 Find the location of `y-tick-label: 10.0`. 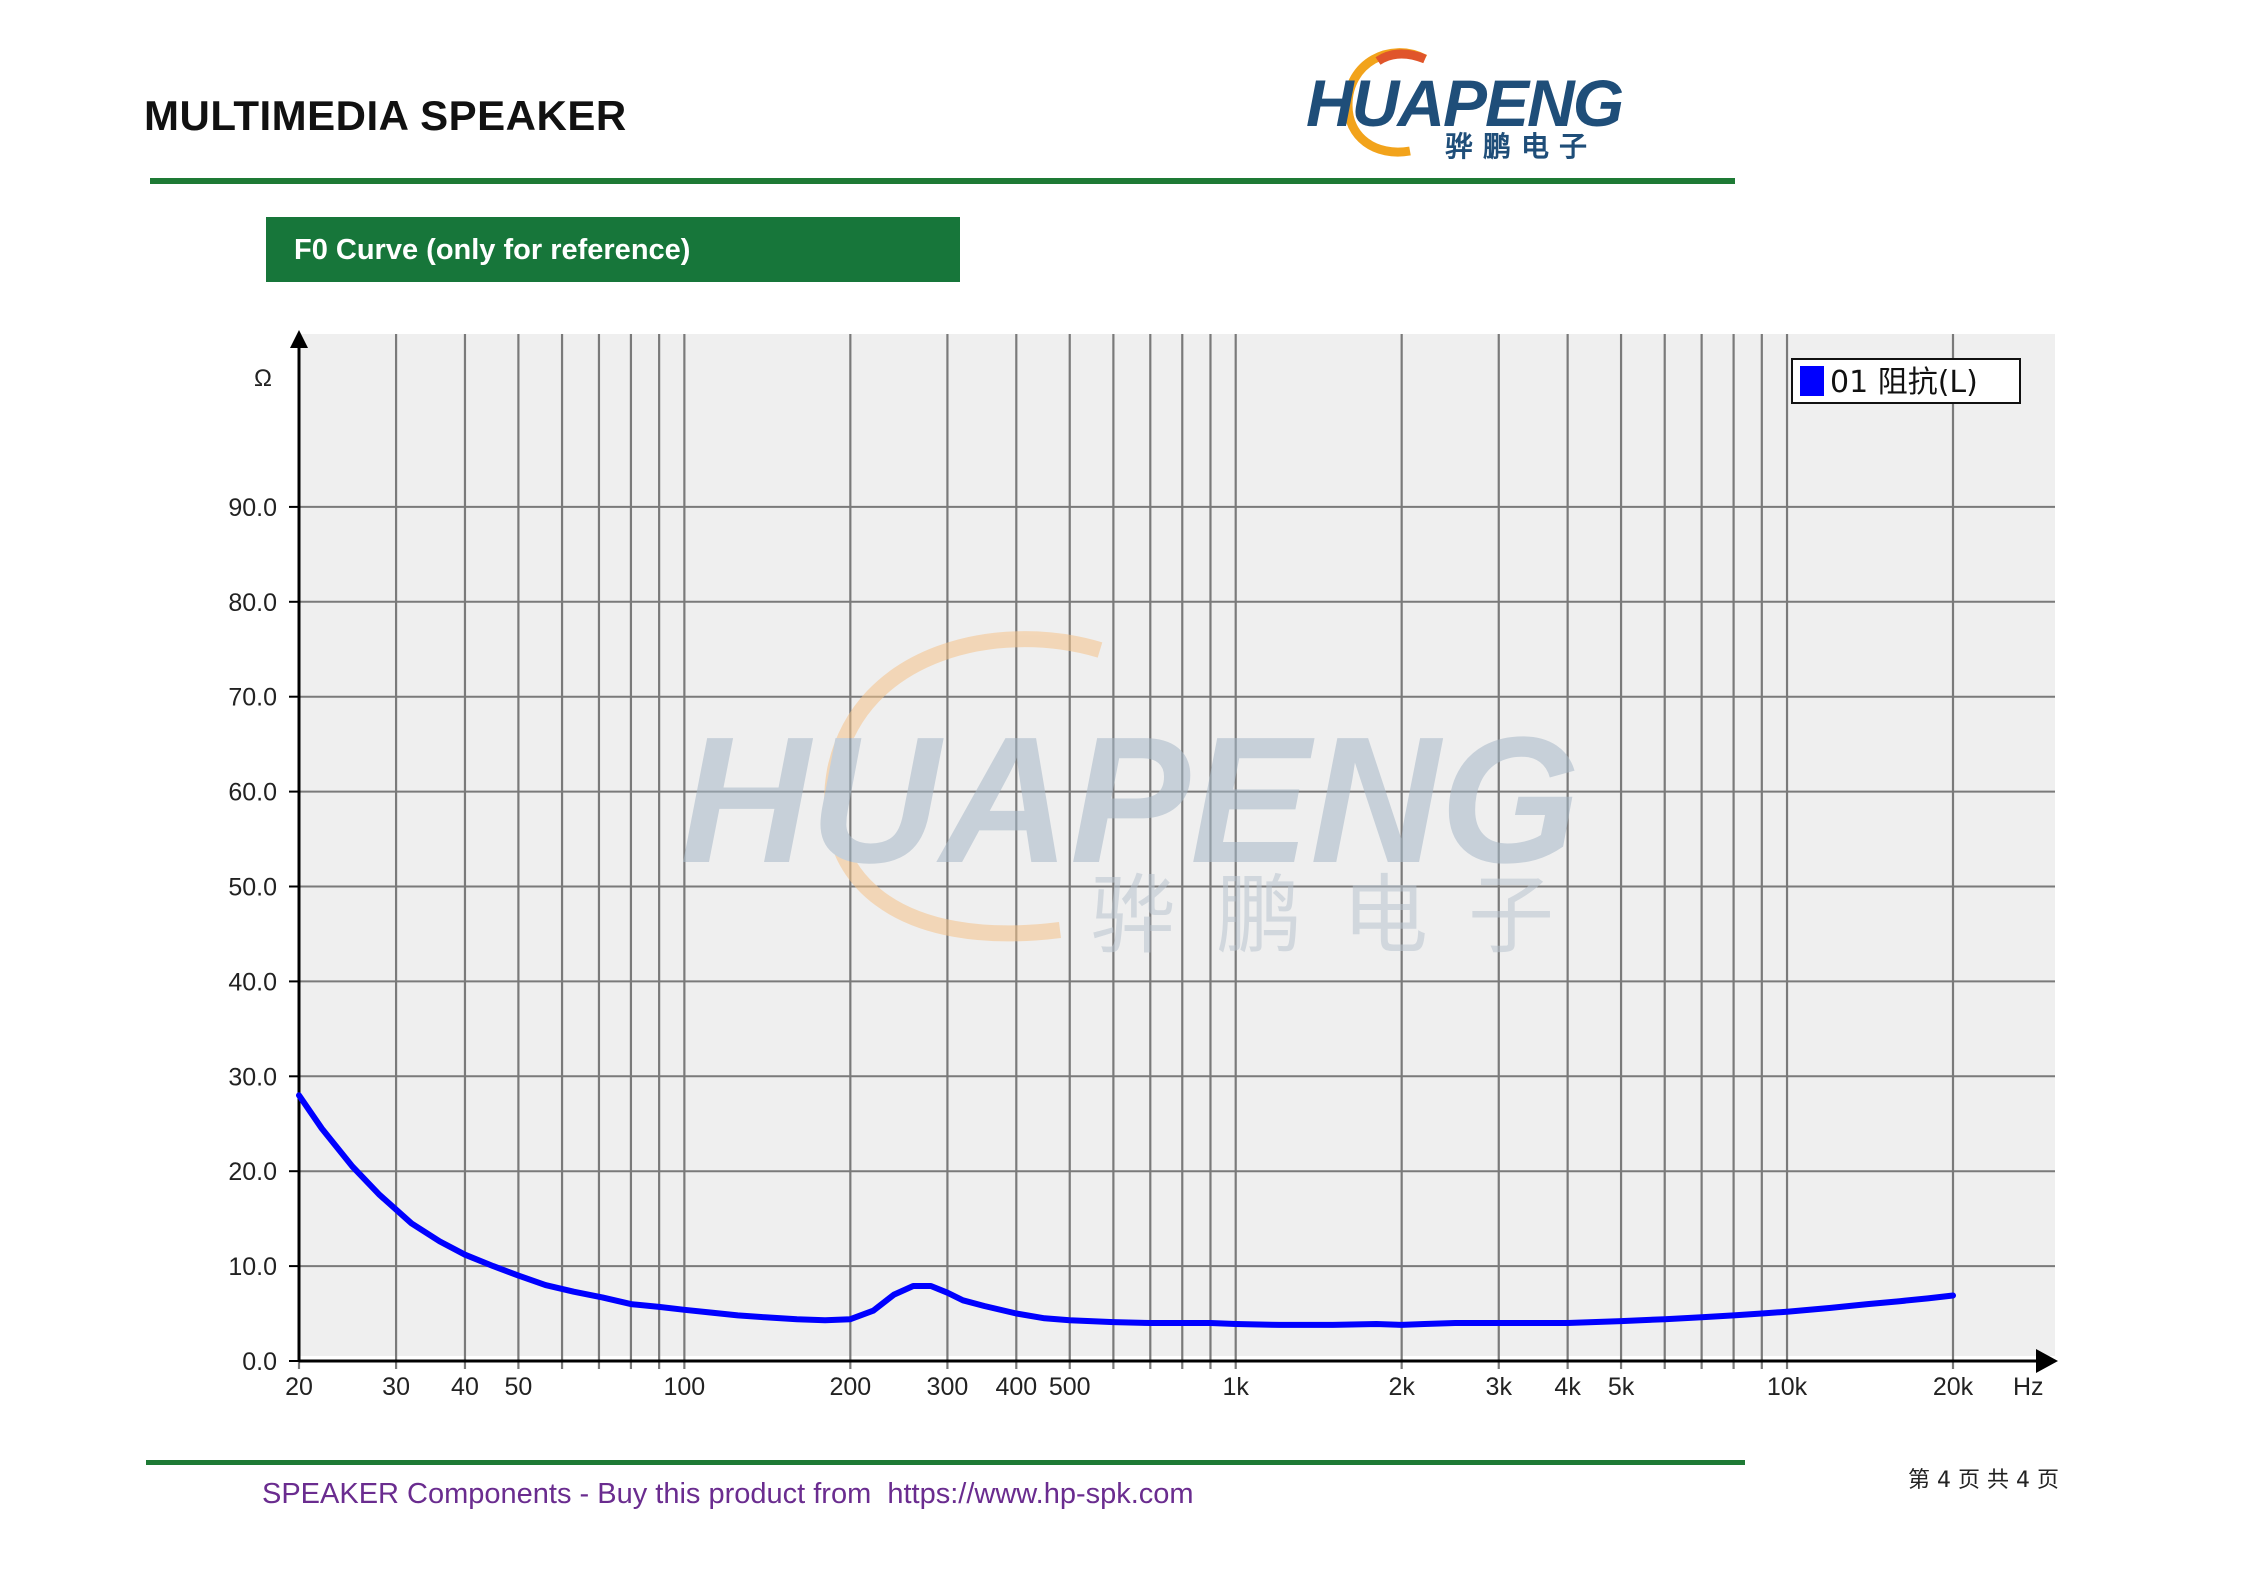

y-tick-label: 10.0 is located at coordinates (252, 1267).